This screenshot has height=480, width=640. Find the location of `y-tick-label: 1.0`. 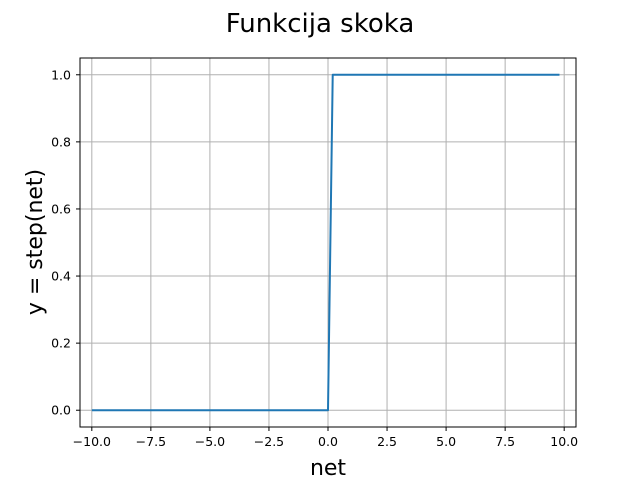

y-tick-label: 1.0 is located at coordinates (61, 74).